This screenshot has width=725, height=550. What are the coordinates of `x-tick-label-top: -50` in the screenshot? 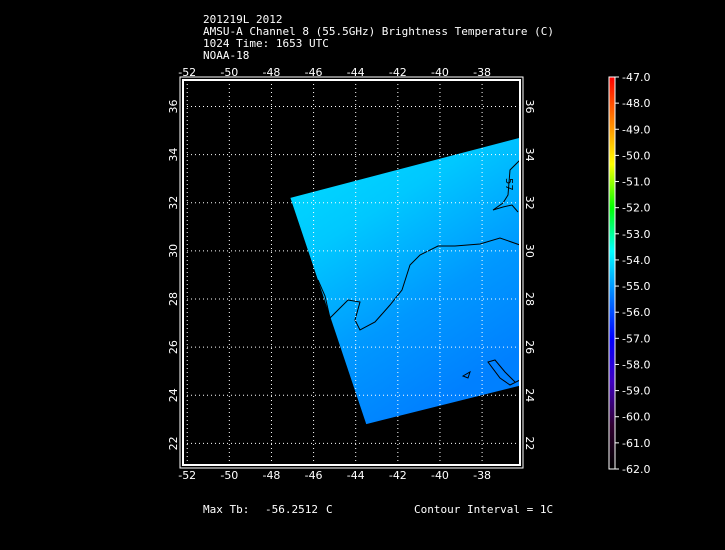 It's located at (229, 72).